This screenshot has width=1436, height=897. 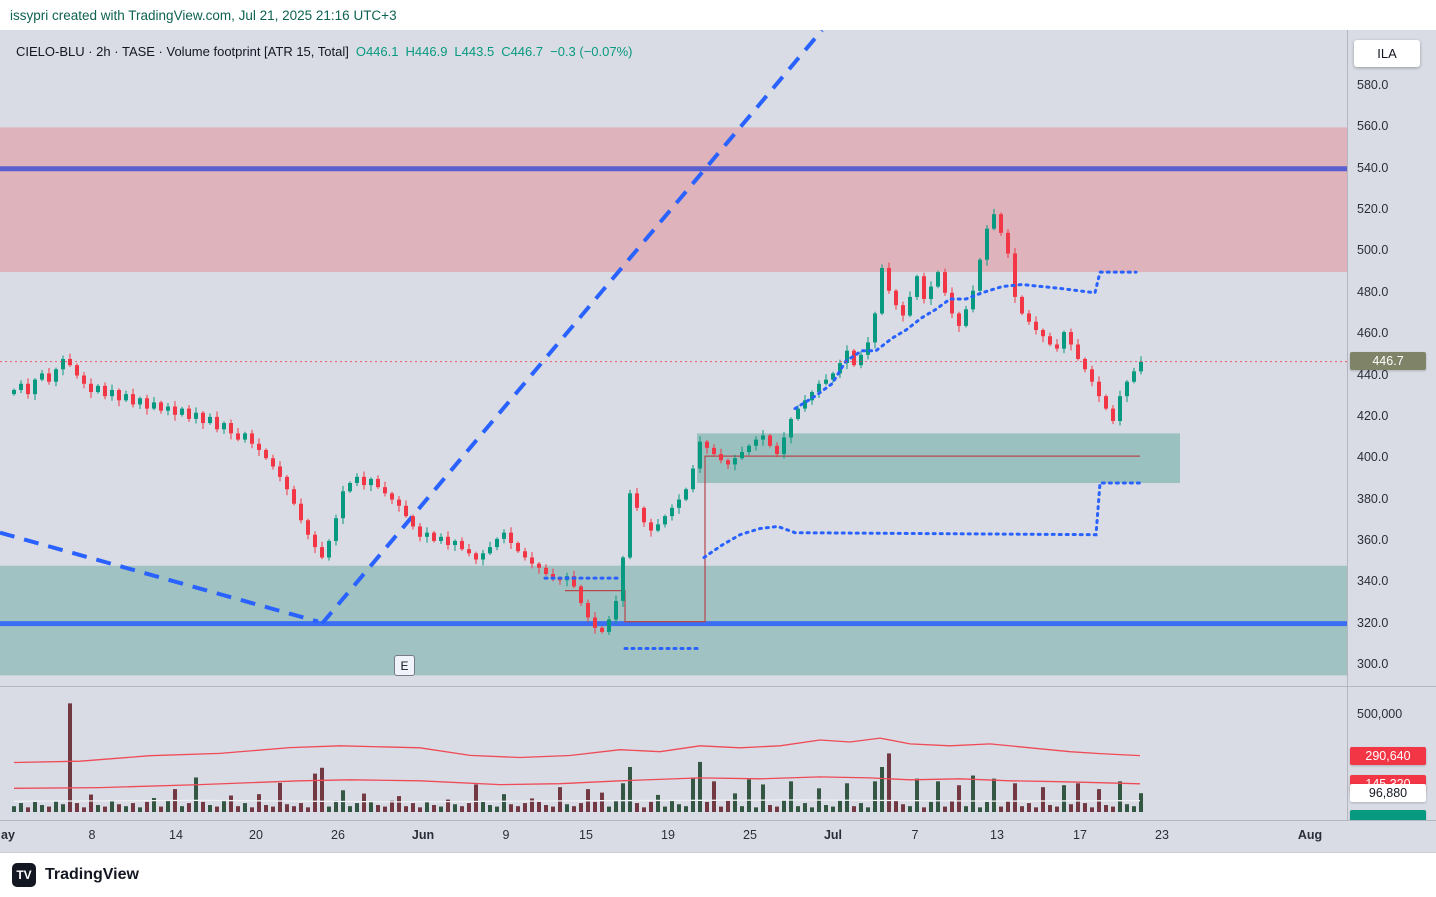 What do you see at coordinates (1373, 85) in the screenshot?
I see `price-tick-label: 580.0` at bounding box center [1373, 85].